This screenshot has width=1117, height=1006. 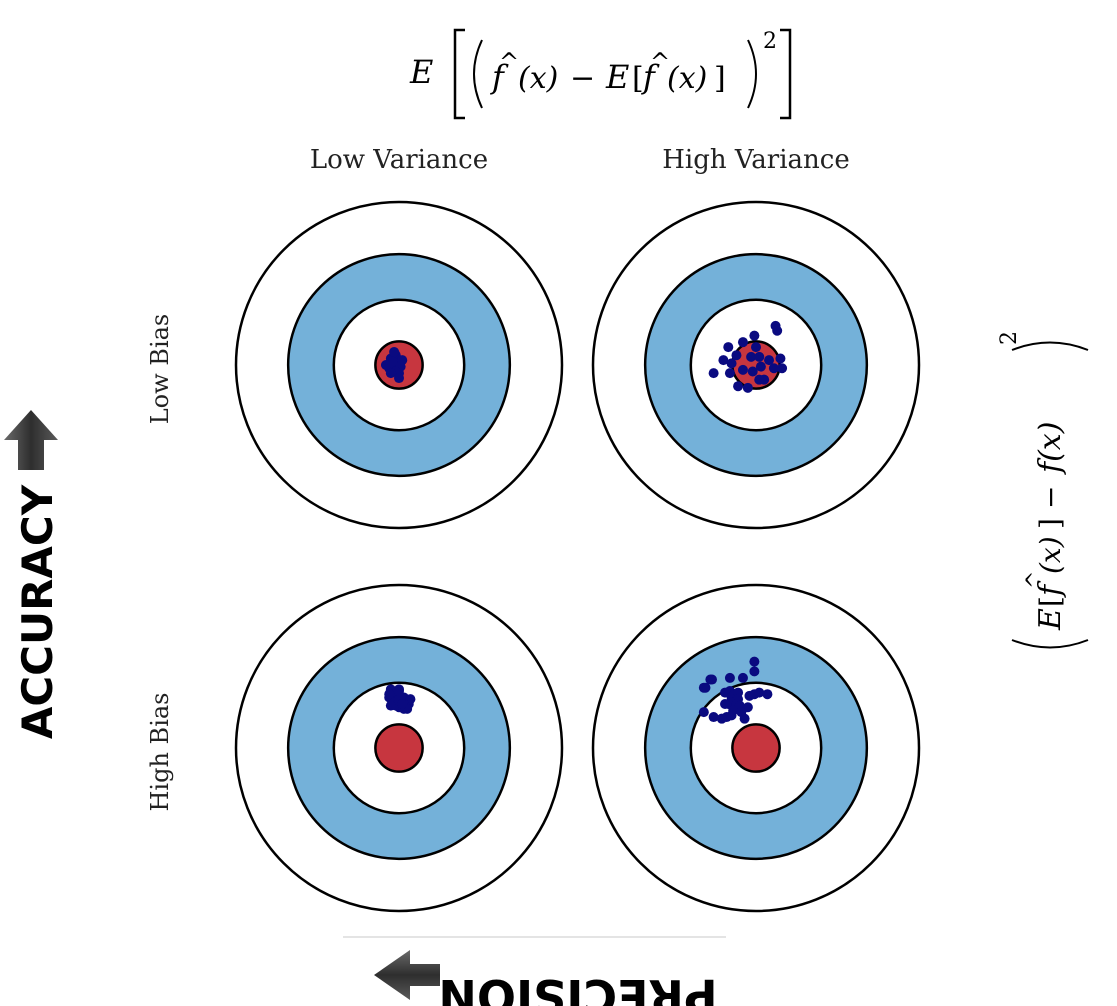 What do you see at coordinates (1050, 523) in the screenshot?
I see `bias-bracket-right: ]` at bounding box center [1050, 523].